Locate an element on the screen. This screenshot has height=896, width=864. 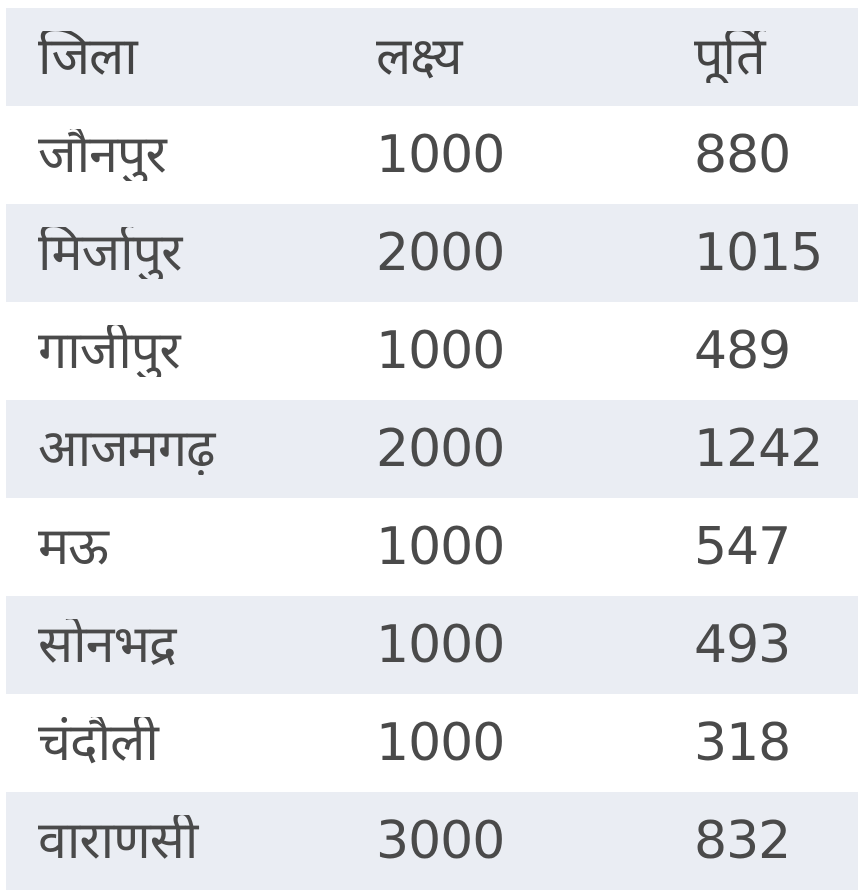
district-cell: आजमगढ़ is located at coordinates (126, 449).